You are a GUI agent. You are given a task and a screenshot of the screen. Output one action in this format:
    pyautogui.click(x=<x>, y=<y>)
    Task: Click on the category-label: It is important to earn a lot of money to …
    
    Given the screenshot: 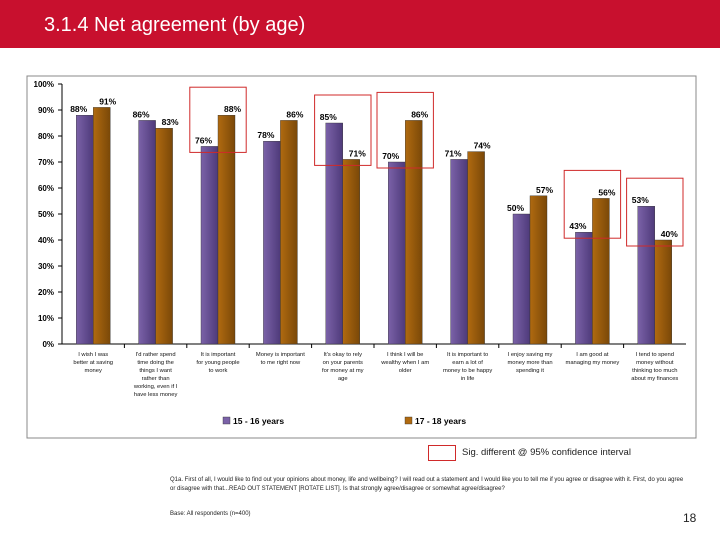 What is the action you would take?
    pyautogui.click(x=467, y=367)
    